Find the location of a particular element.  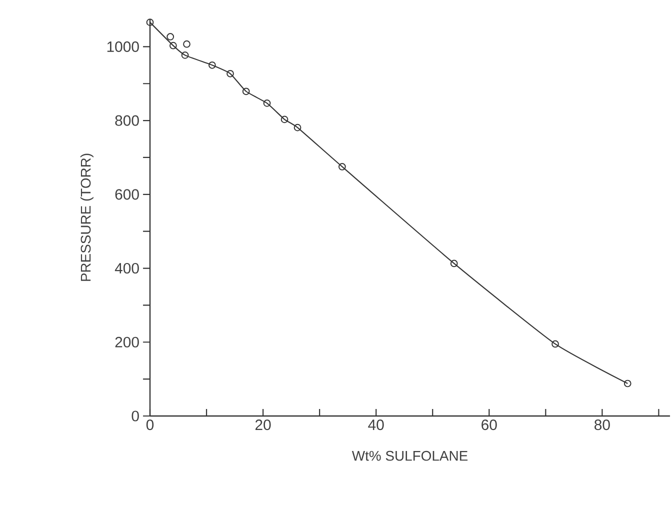

y-tick-label: 600 is located at coordinates (127, 194).